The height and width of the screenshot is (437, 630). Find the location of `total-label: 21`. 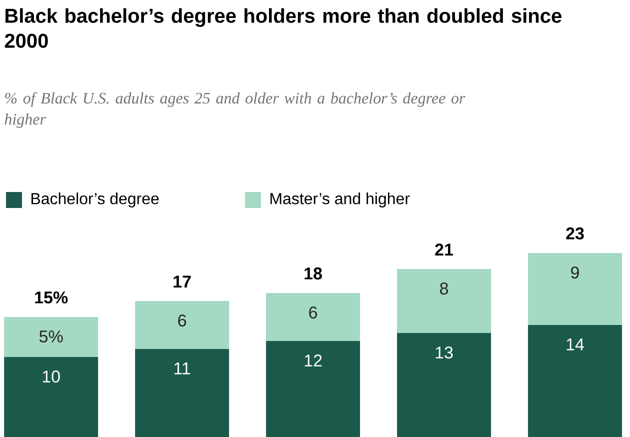

total-label: 21 is located at coordinates (444, 250).